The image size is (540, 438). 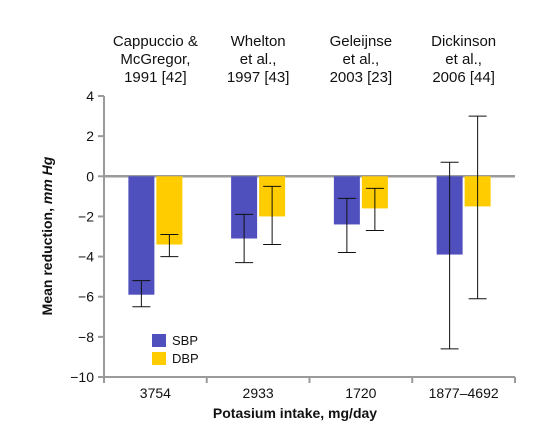 What do you see at coordinates (159, 358) in the screenshot?
I see `legend-swatch-dbp` at bounding box center [159, 358].